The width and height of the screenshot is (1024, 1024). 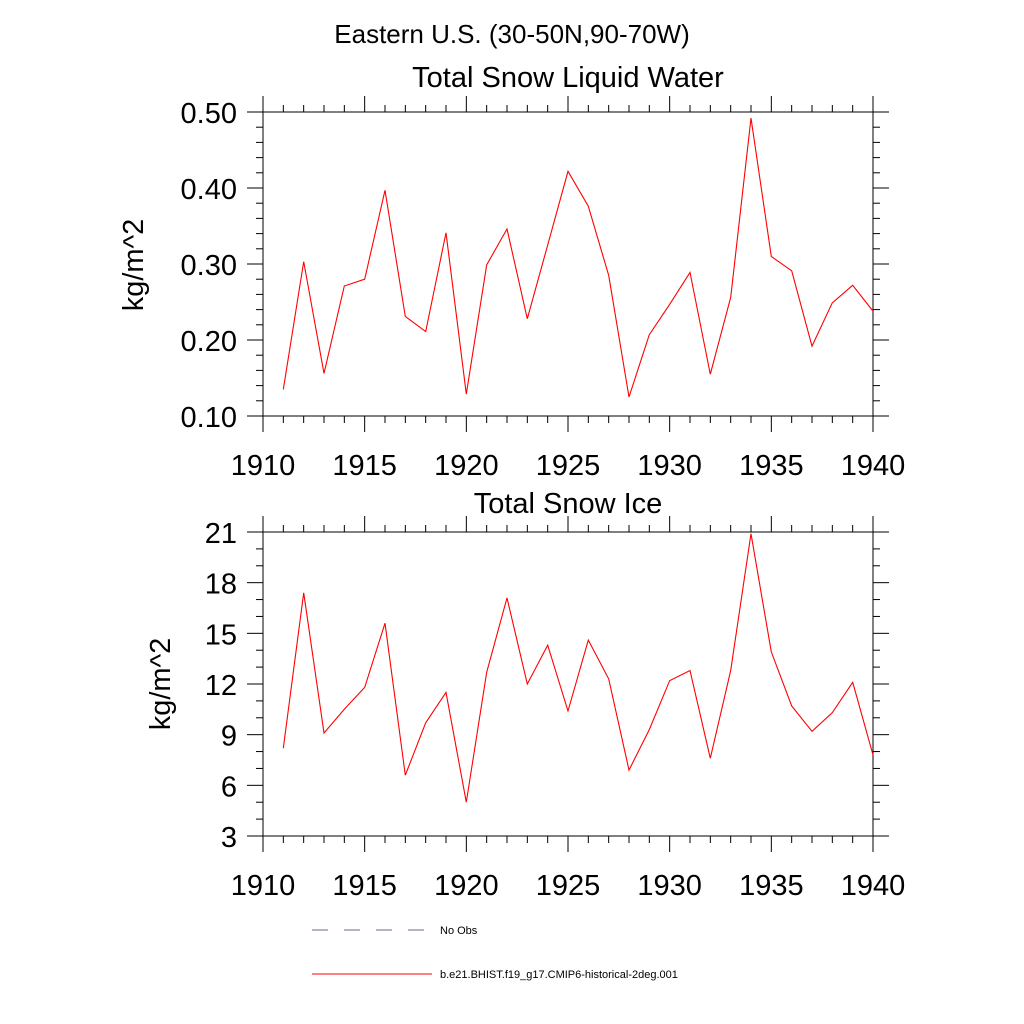 I want to click on panel-1-y-tick-label: 0.10, so click(x=209, y=418).